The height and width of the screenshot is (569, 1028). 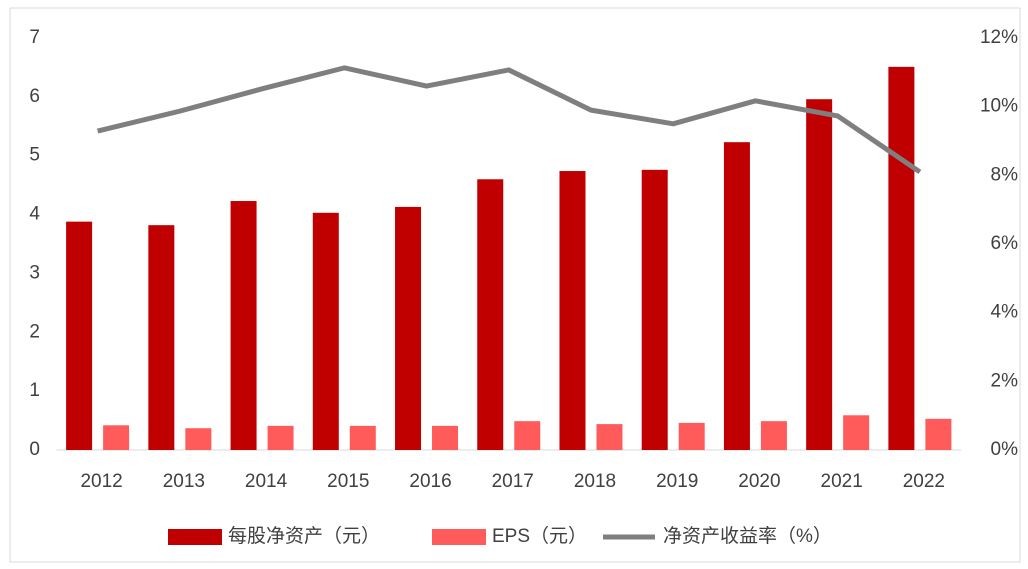 What do you see at coordinates (539, 536) in the screenshot?
I see `legend-label: EPS（元）` at bounding box center [539, 536].